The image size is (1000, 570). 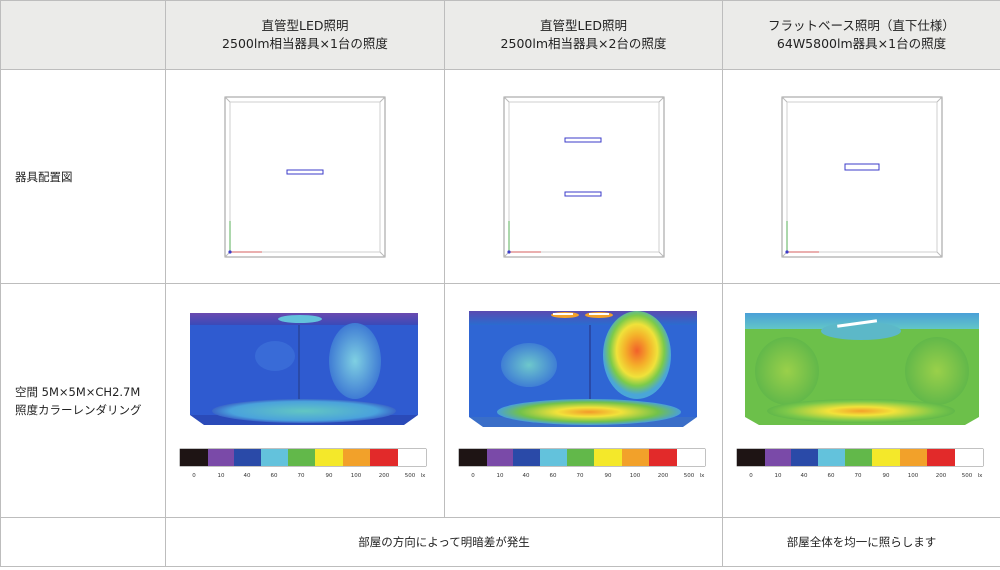 I want to click on footer-conclusion-left: 部屋の方向によって明暗差が発生, so click(x=444, y=542).